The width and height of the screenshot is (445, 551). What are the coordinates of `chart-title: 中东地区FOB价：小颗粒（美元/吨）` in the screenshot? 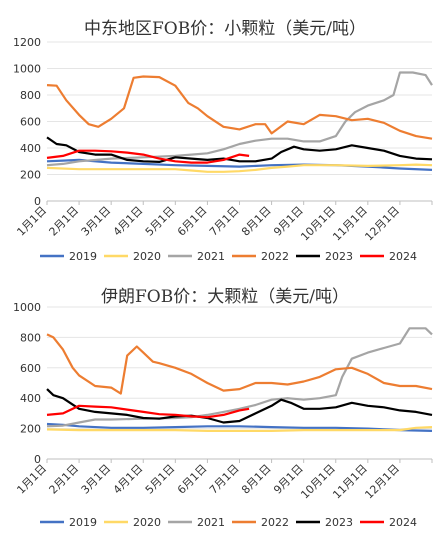 It's located at (225, 29).